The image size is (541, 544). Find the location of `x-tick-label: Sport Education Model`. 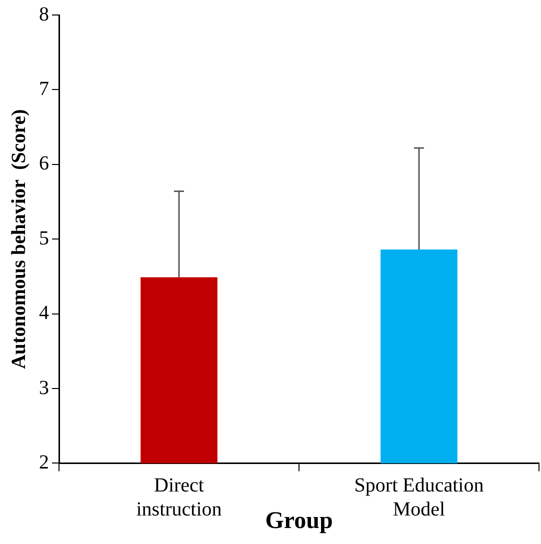

x-tick-label: Sport Education Model is located at coordinates (419, 497).